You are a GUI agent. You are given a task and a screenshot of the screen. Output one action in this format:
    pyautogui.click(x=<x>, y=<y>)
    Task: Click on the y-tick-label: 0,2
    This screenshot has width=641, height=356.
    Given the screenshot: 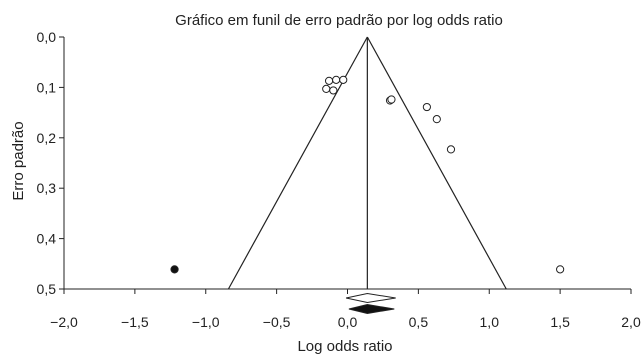 What is the action you would take?
    pyautogui.click(x=47, y=138)
    